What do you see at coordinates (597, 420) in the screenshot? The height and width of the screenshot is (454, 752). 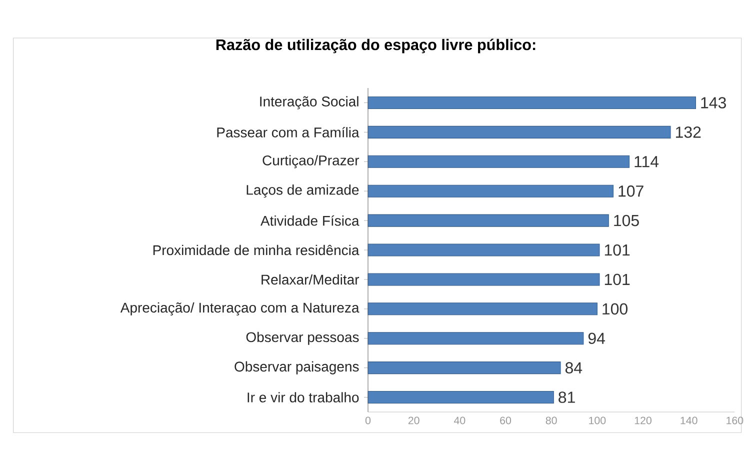 I see `x-tick-label: 100` at bounding box center [597, 420].